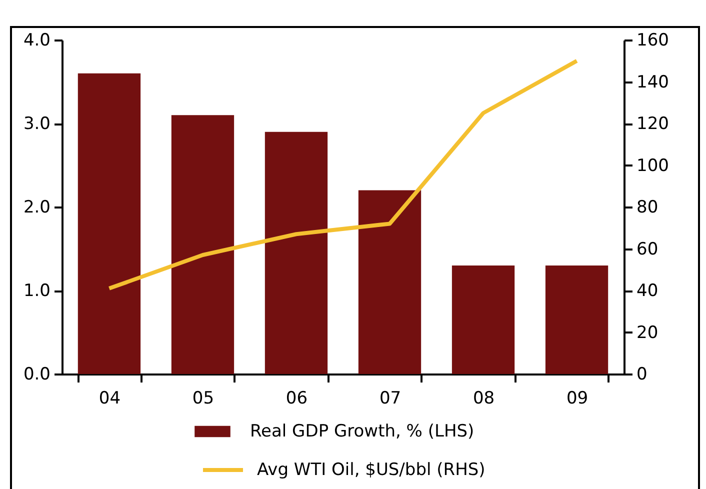 This screenshot has height=489, width=706. I want to click on x-tick-label: 04, so click(109, 398).